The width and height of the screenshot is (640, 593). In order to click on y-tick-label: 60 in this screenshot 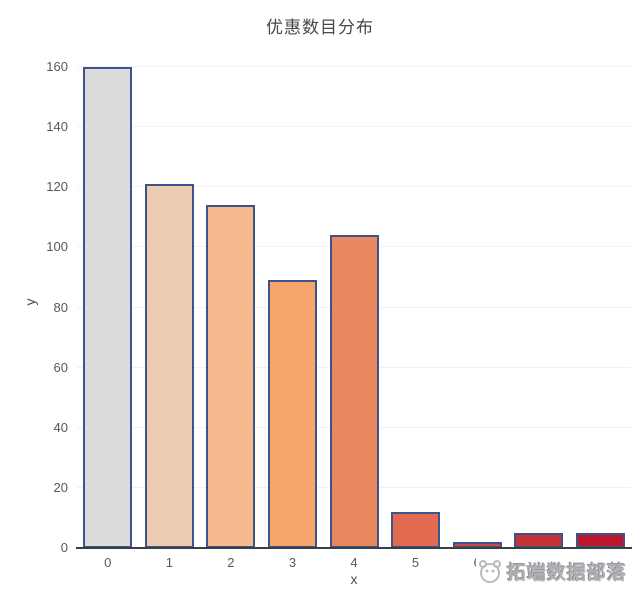, I will do `click(60, 367)`.